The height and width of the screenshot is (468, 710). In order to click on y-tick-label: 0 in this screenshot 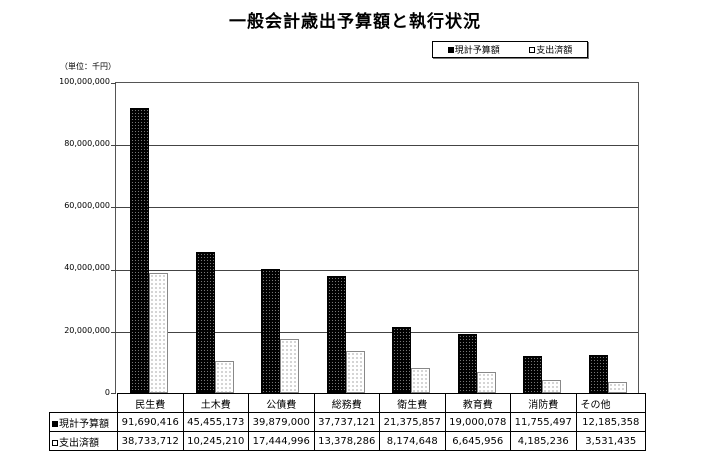, I will do `click(107, 392)`.